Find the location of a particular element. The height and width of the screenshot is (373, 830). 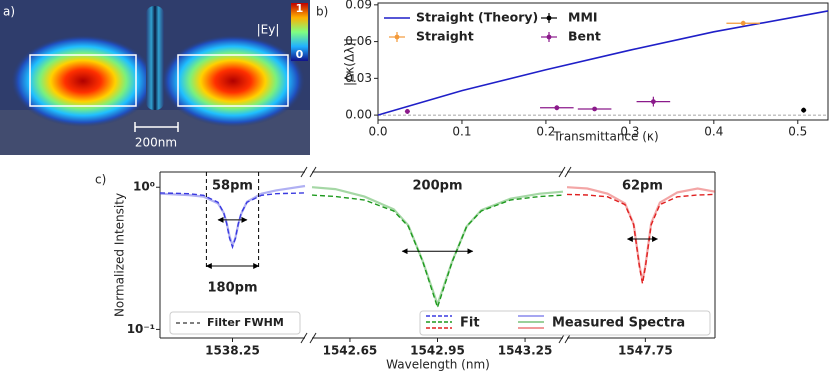

x-tick-label: 0.5 is located at coordinates (797, 132).